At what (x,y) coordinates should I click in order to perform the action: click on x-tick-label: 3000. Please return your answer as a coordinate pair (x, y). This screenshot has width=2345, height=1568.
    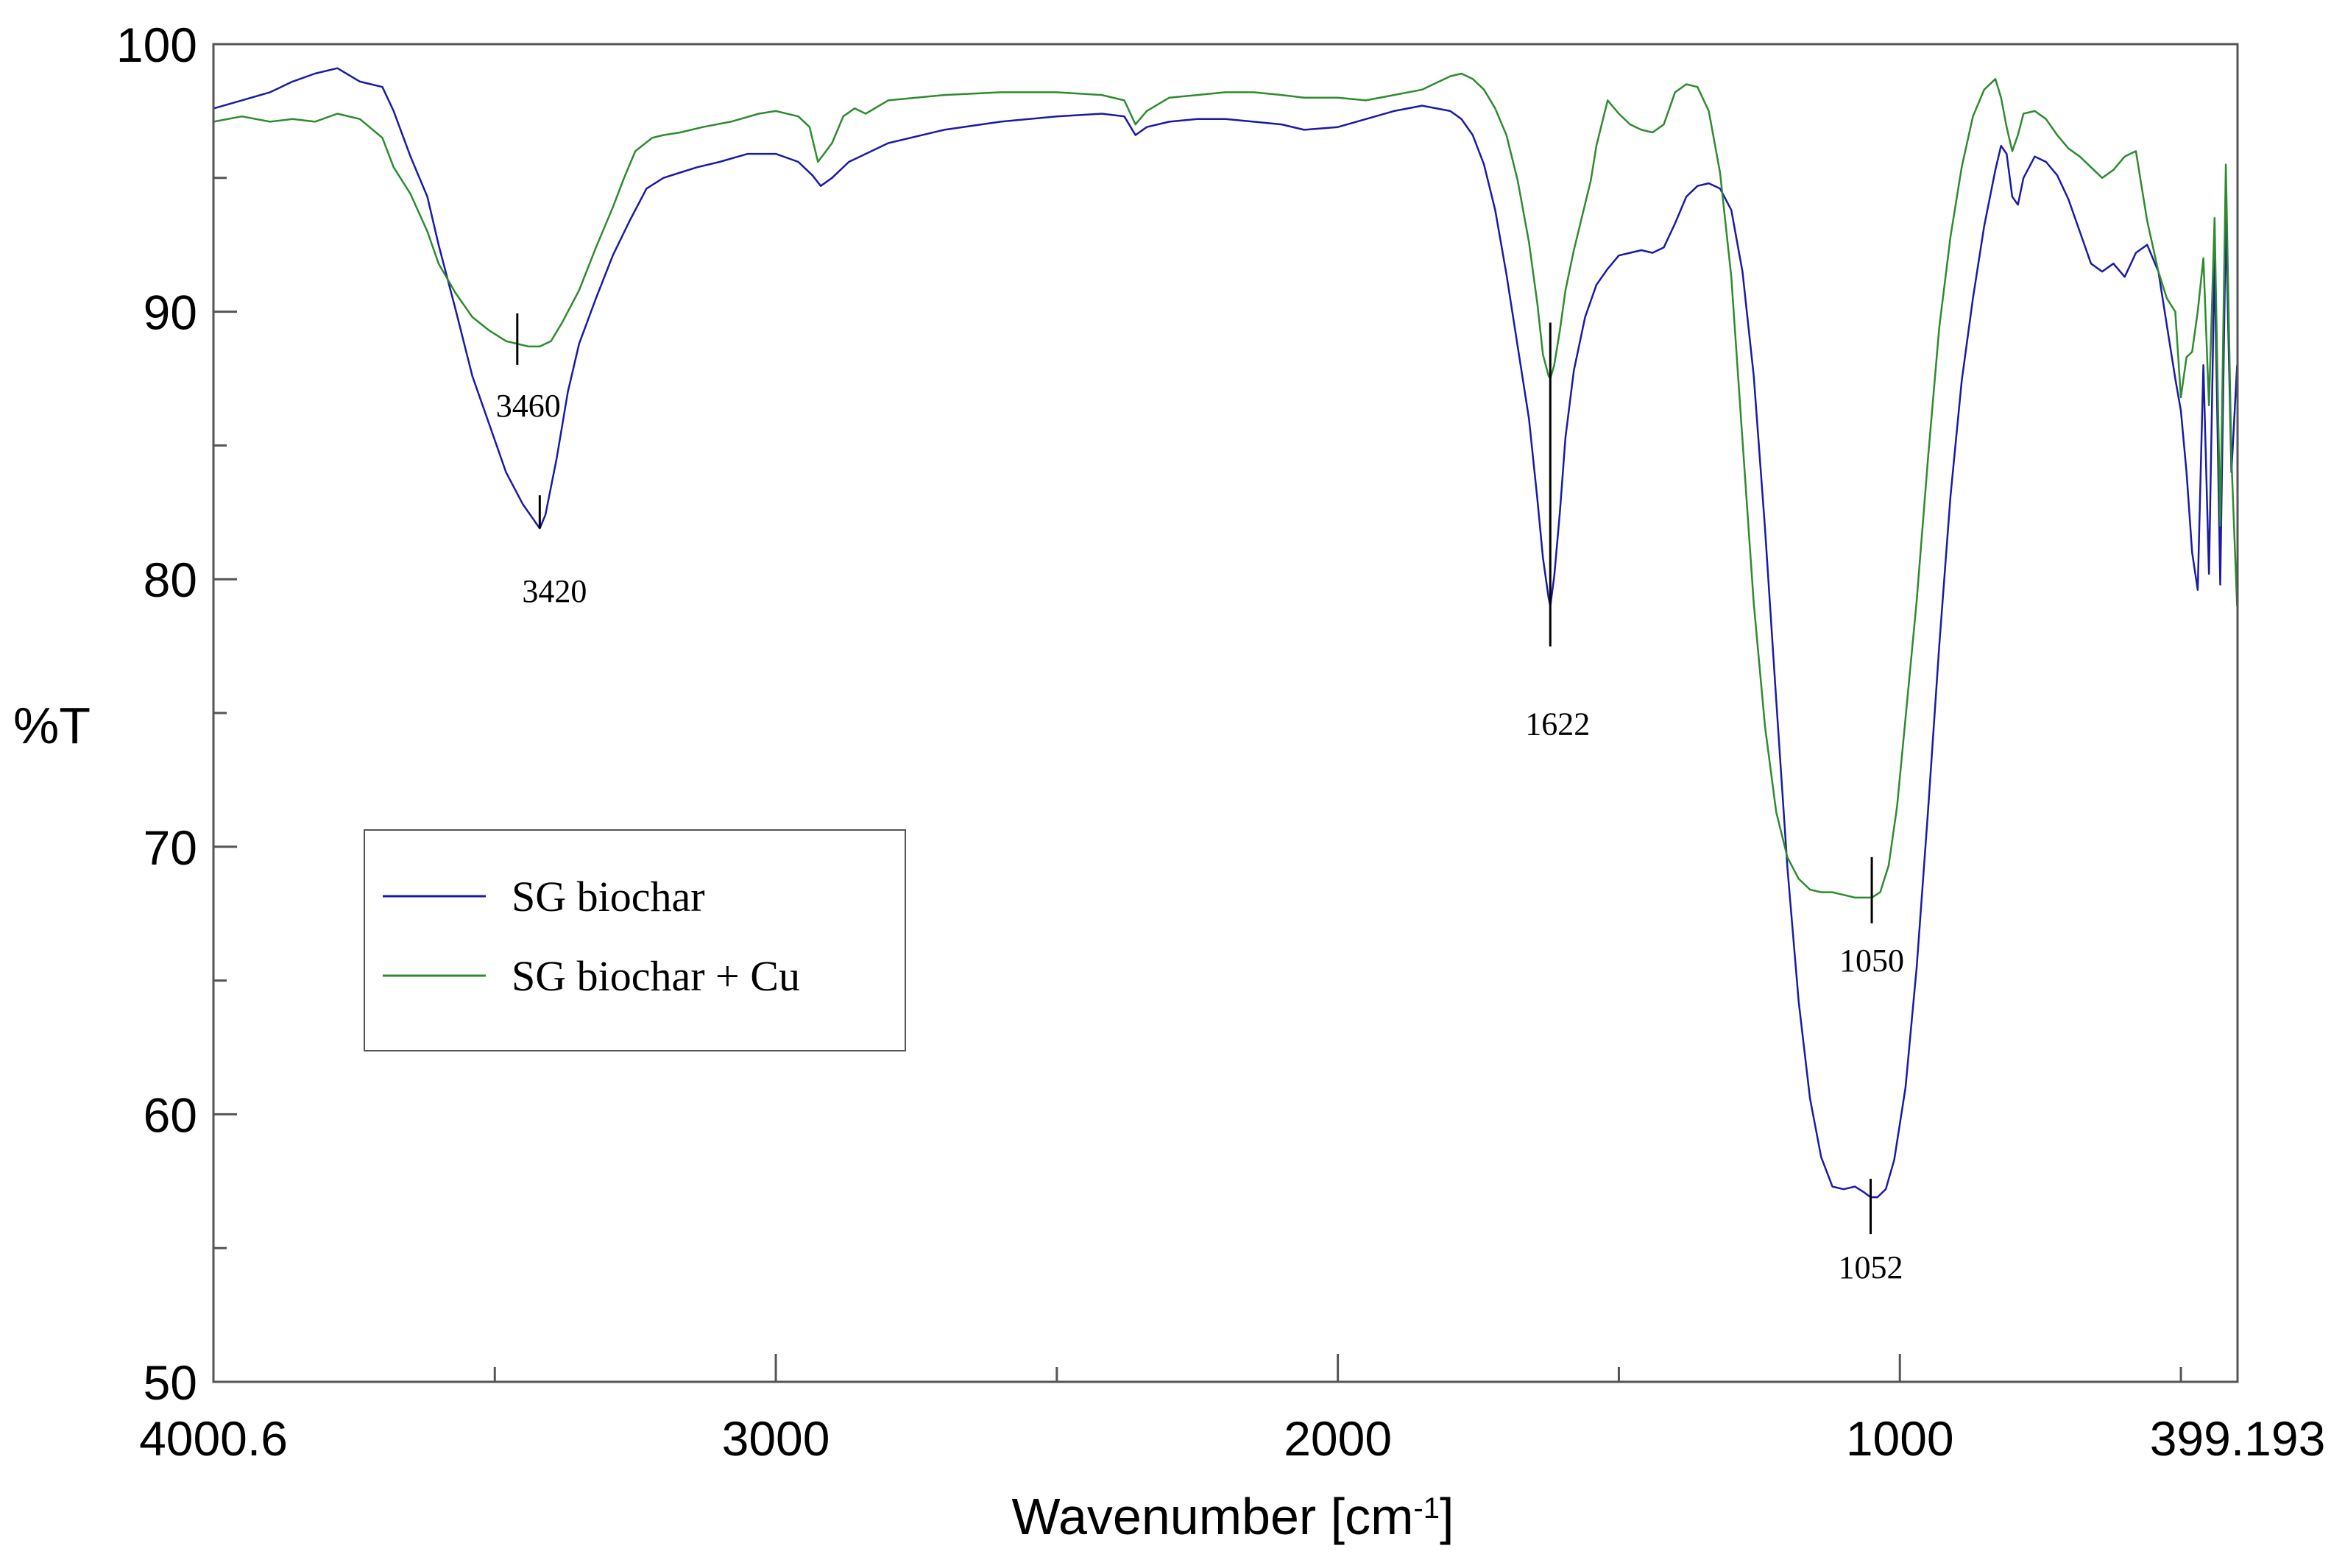
    Looking at the image, I should click on (776, 1438).